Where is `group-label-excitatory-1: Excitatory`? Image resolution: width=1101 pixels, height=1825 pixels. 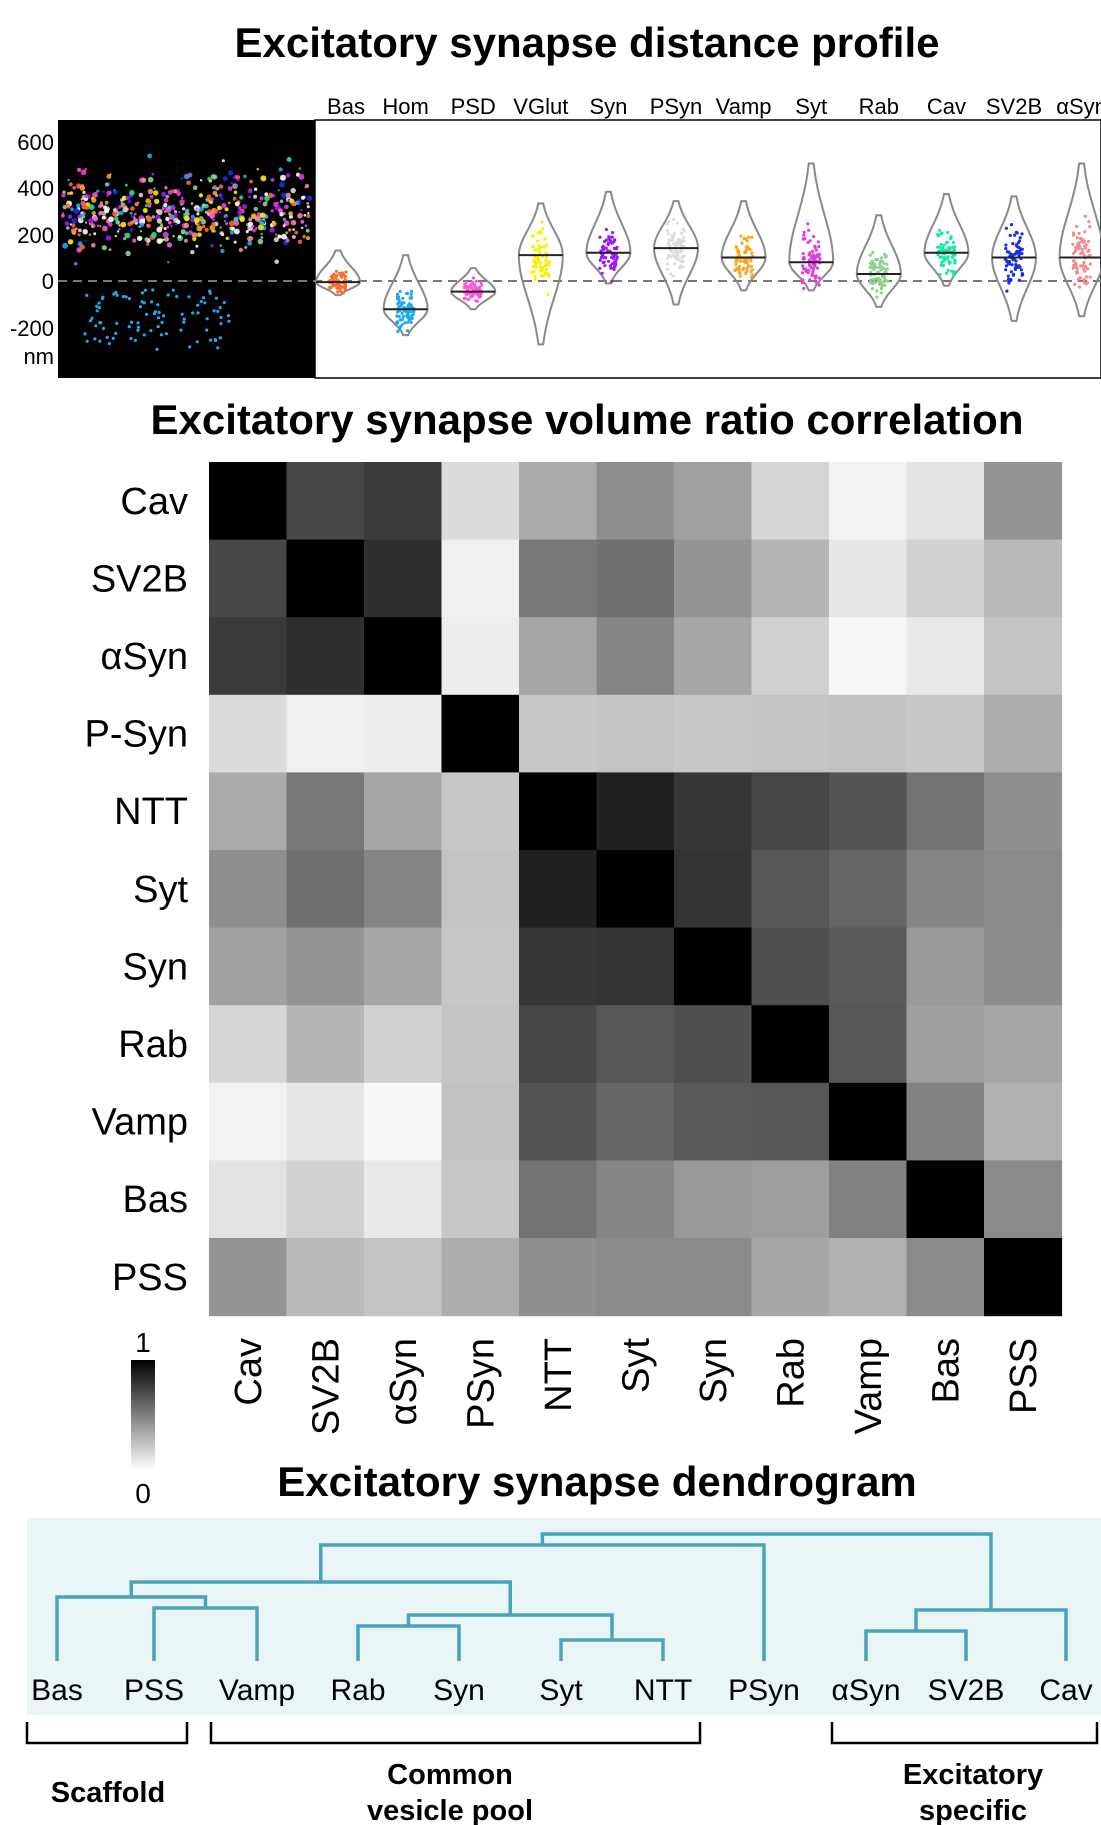
group-label-excitatory-1: Excitatory is located at coordinates (973, 1775).